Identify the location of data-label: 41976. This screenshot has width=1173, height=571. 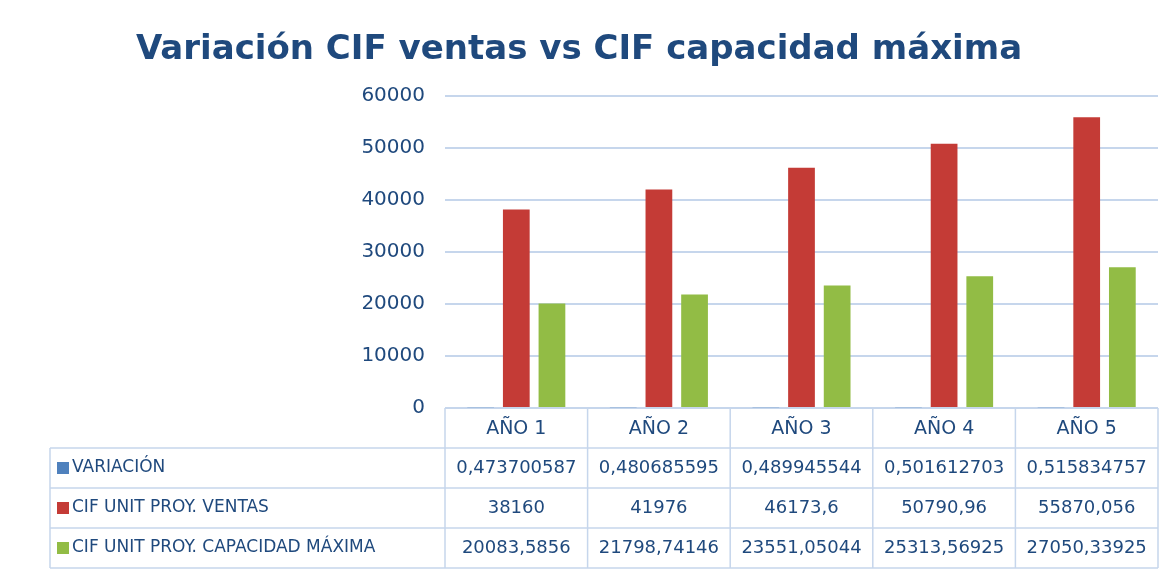
(659, 506).